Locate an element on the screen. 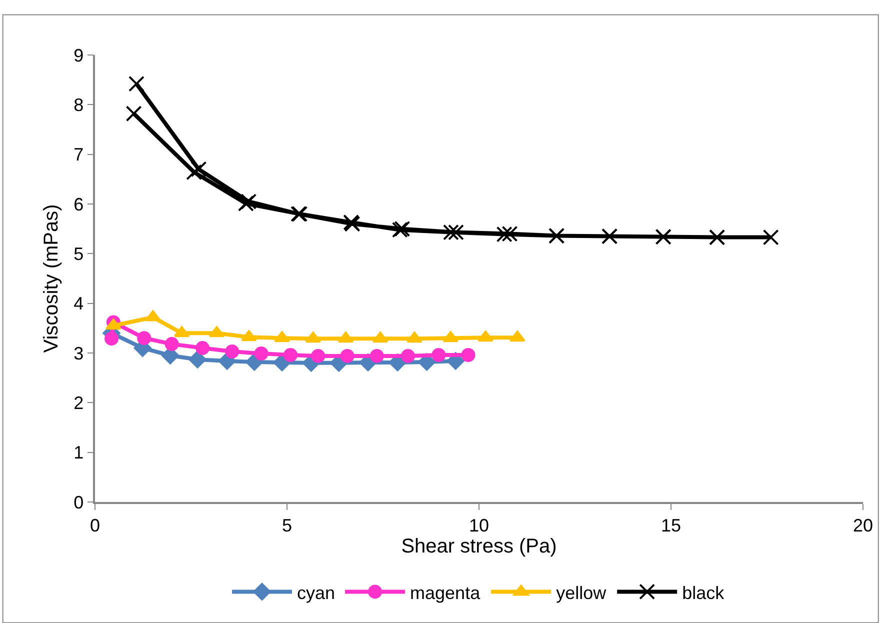 Image resolution: width=893 pixels, height=623 pixels. x-tick-label: 5 is located at coordinates (287, 525).